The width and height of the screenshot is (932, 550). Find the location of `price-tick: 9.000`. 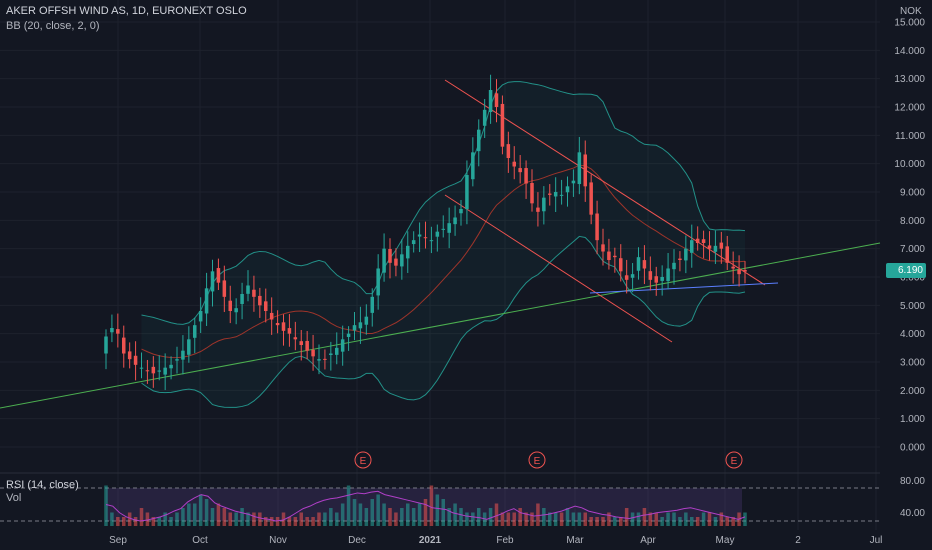

price-tick: 9.000 is located at coordinates (912, 193).